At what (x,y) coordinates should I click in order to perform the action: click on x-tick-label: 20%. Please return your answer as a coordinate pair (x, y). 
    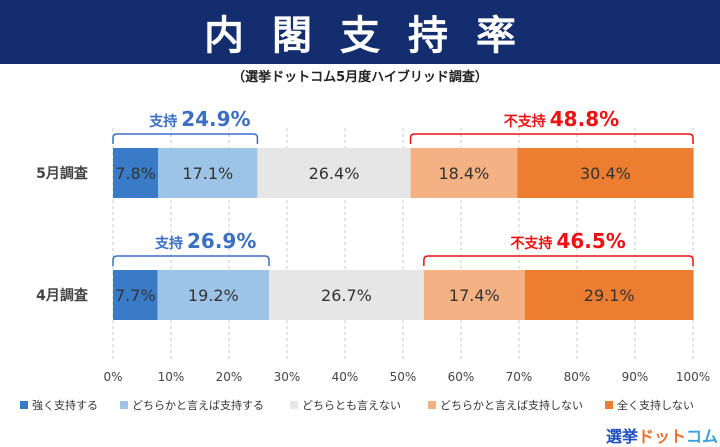
    Looking at the image, I should click on (229, 377).